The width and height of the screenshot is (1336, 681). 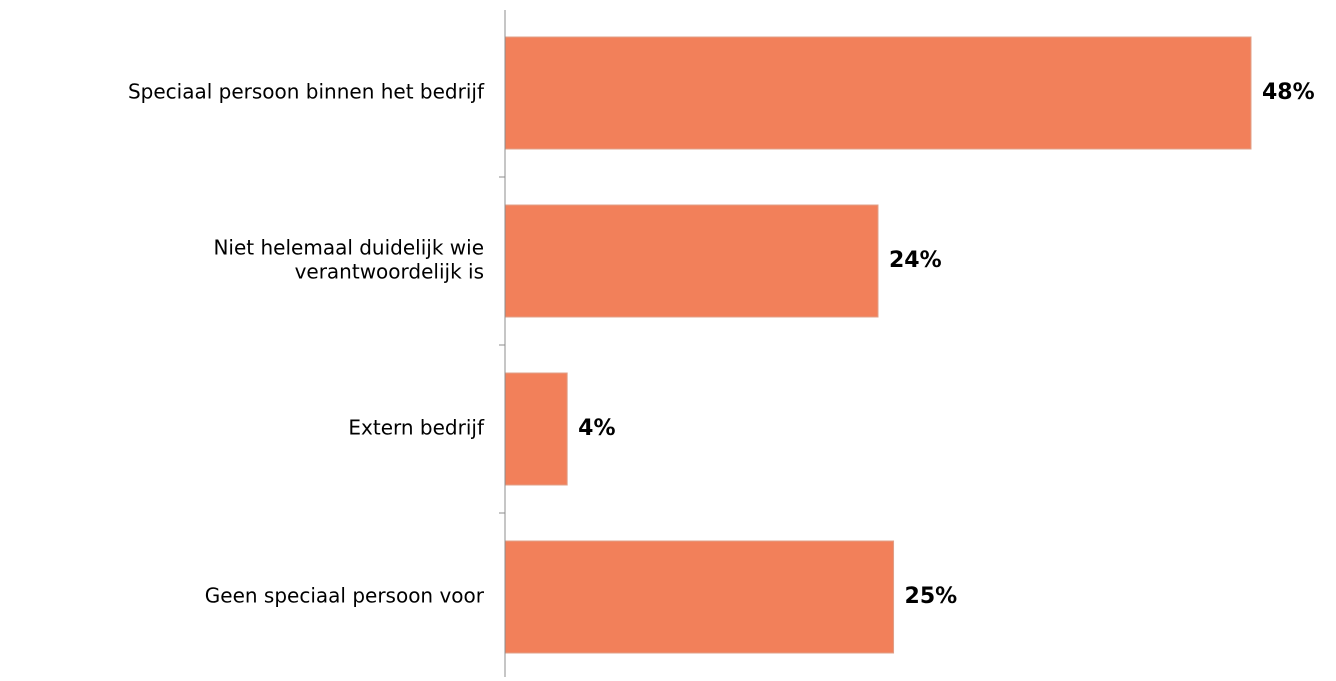 What do you see at coordinates (348, 248) in the screenshot?
I see `category-label-line: Niet helemaal duidelijk wie` at bounding box center [348, 248].